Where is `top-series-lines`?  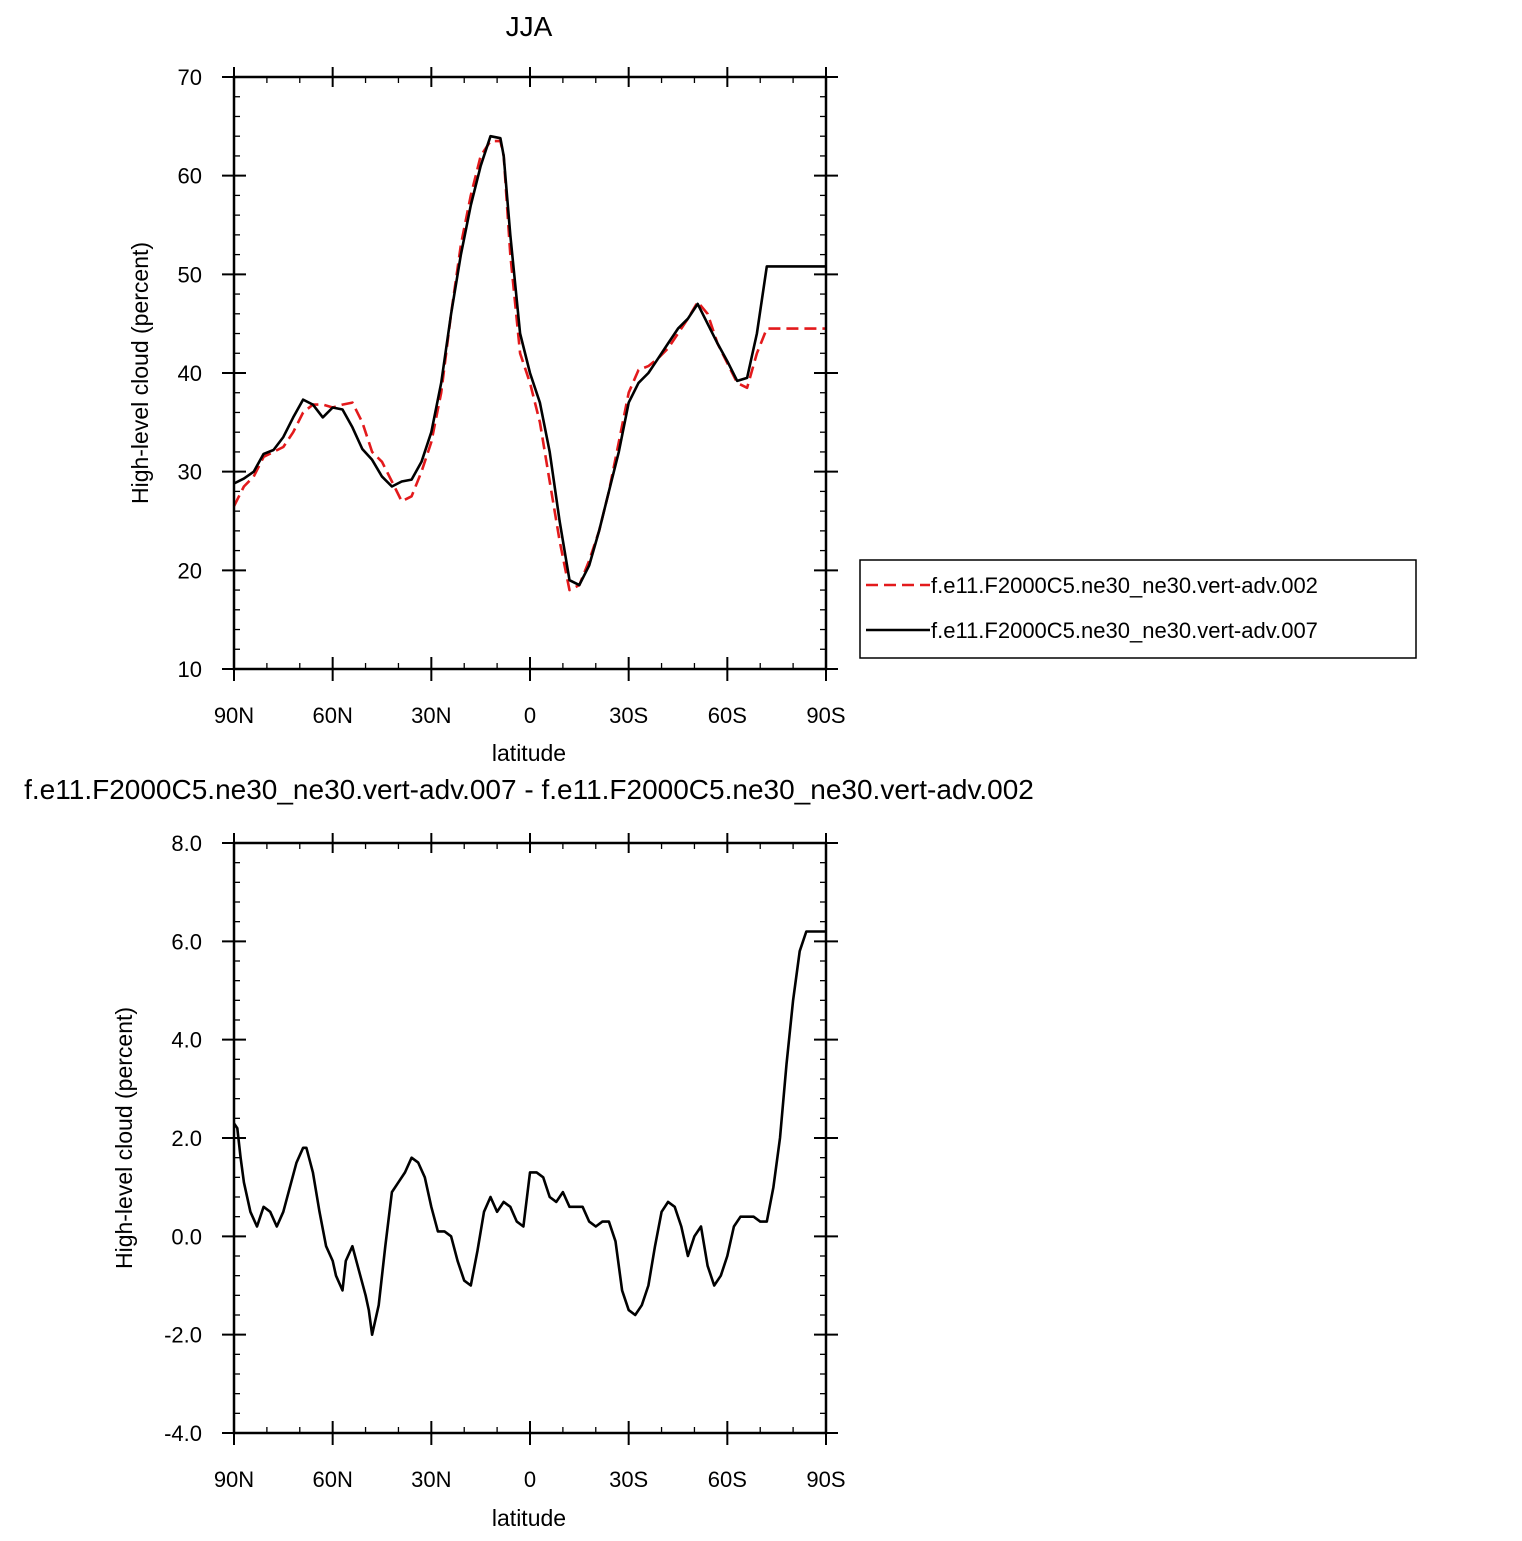
top-series-lines is located at coordinates (529, 363).